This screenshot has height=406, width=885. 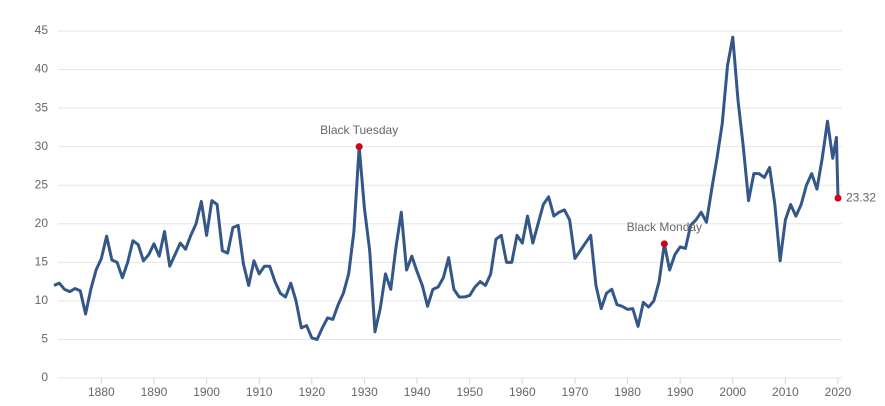 I want to click on y-tick-label: 0, so click(x=44, y=377).